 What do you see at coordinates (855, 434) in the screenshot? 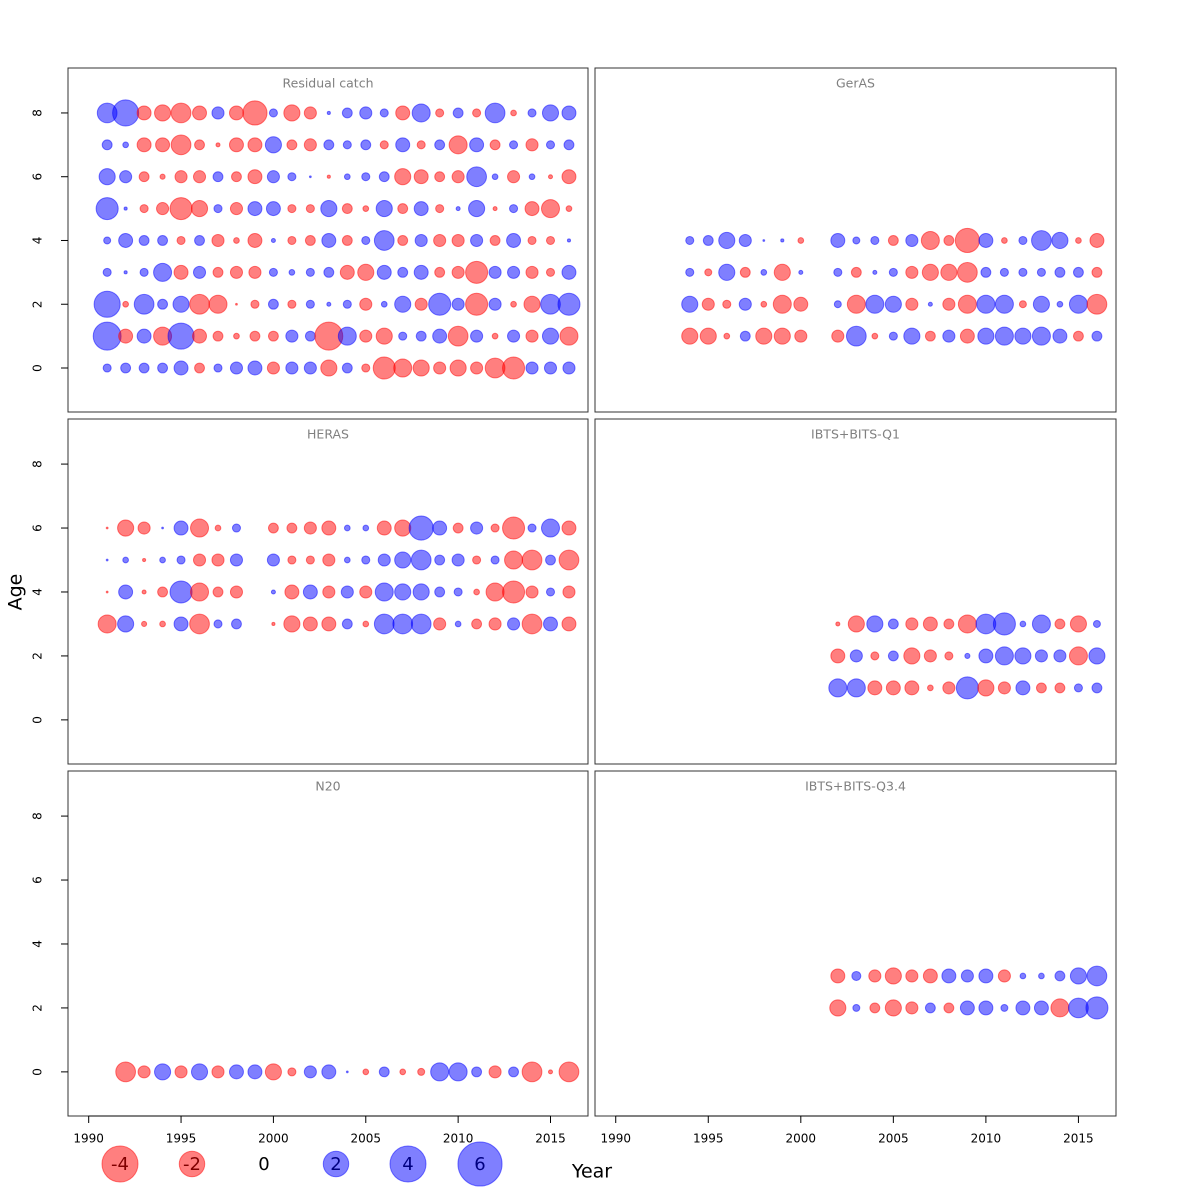
I see `panel-title: IBTS+BITS-Q1` at bounding box center [855, 434].